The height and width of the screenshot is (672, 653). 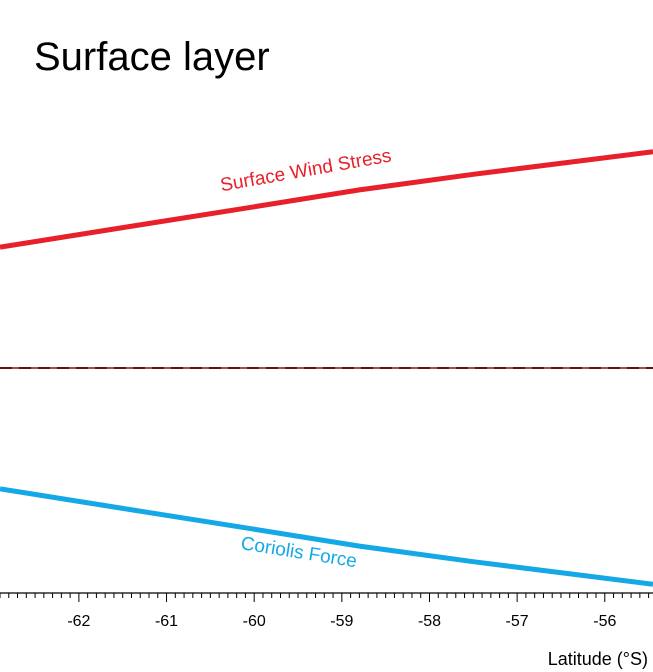 What do you see at coordinates (152, 57) in the screenshot?
I see `chart-title: Surface layer` at bounding box center [152, 57].